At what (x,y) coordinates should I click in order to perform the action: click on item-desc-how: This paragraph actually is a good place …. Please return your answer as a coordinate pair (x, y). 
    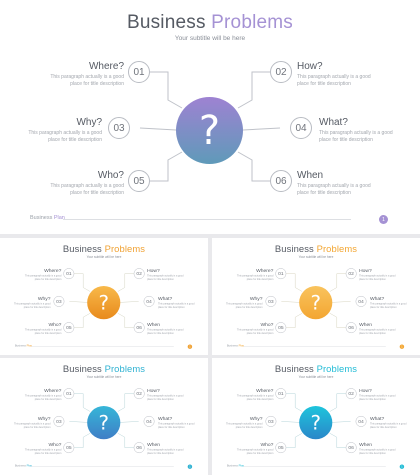
    Looking at the image, I should click on (334, 80).